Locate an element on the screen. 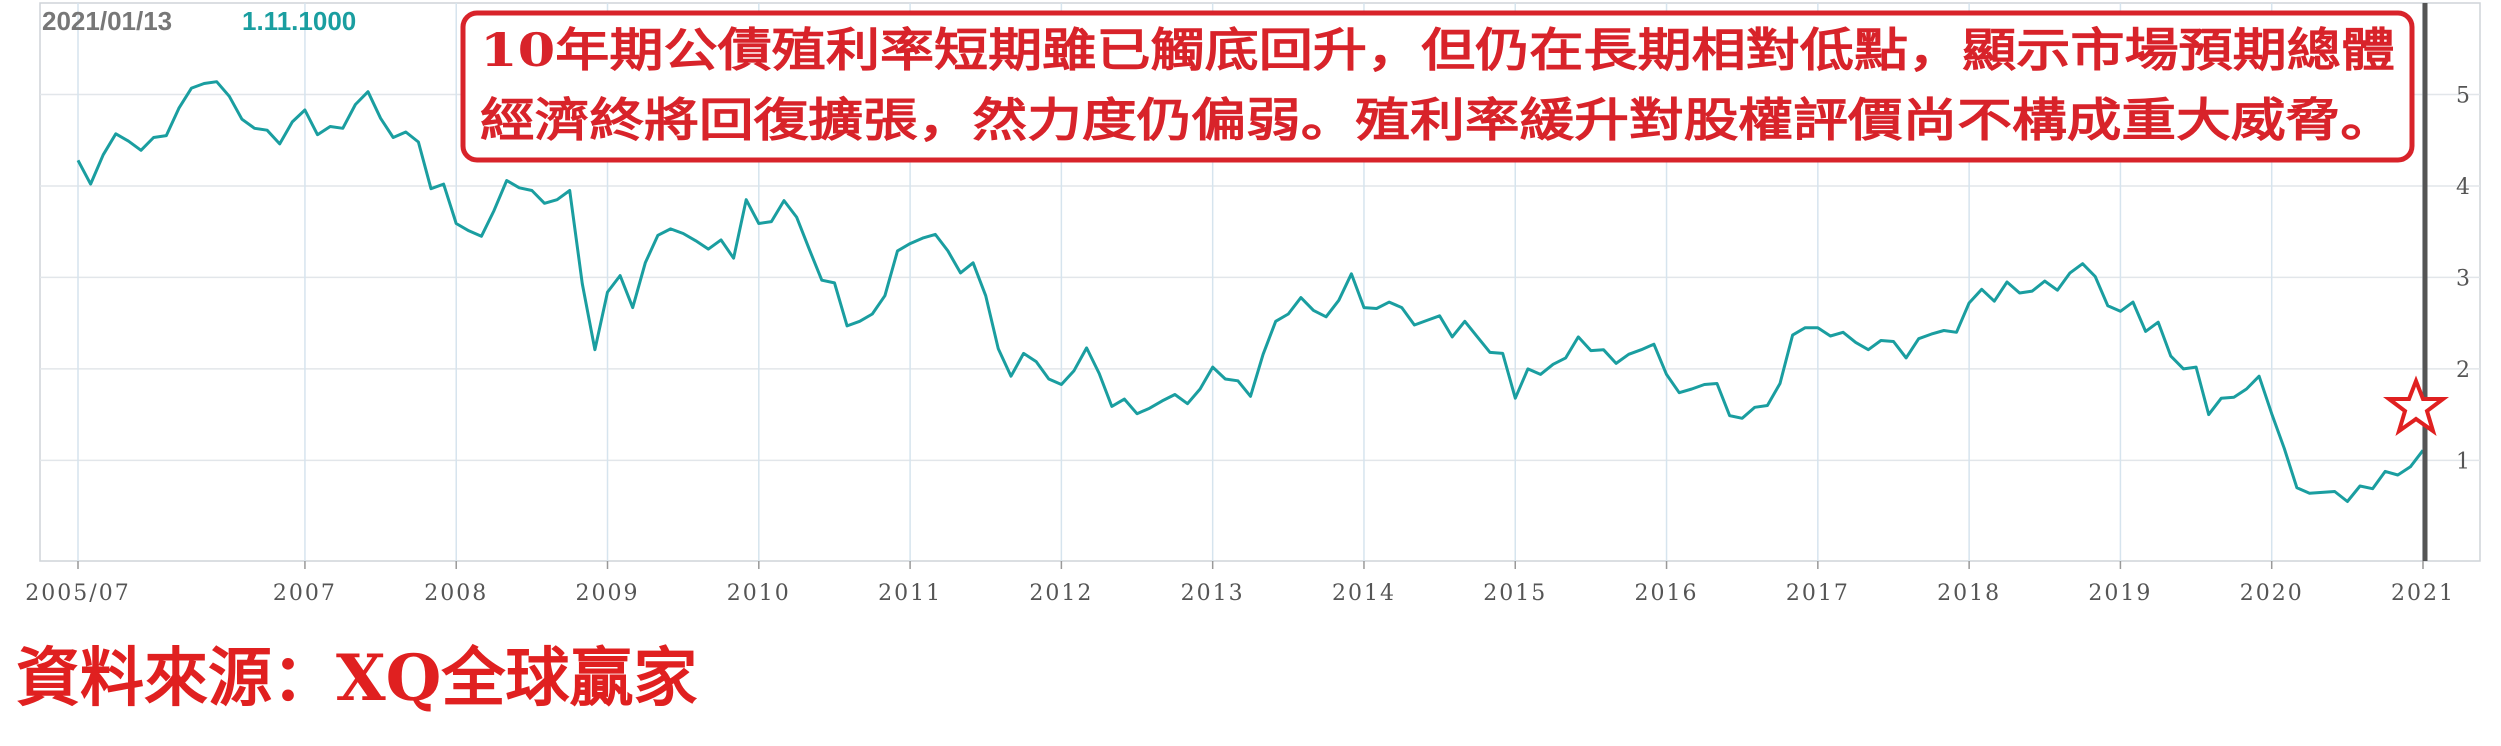 Image resolution: width=2501 pixels, height=746 pixels. annotation-line: 10年期公債殖利率短期雖已觸底回升，但仍在長期相對低點，顯示市場預期總體 is located at coordinates (1437, 50).